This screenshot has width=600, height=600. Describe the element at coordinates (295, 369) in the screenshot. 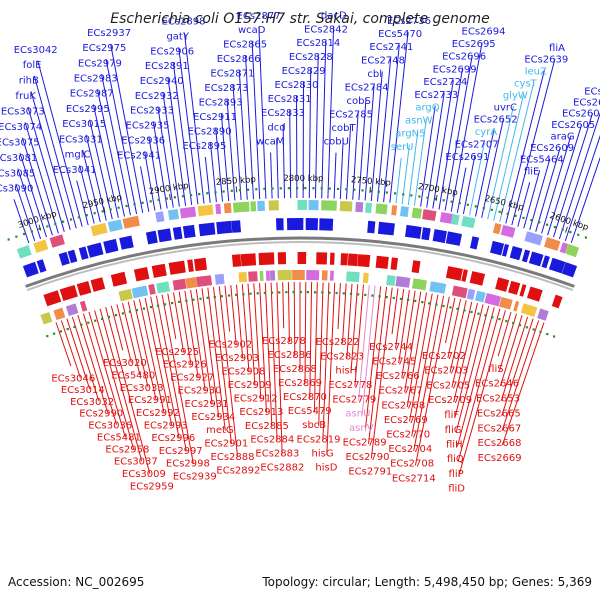

I see `gene-label: ECs2868` at that location.